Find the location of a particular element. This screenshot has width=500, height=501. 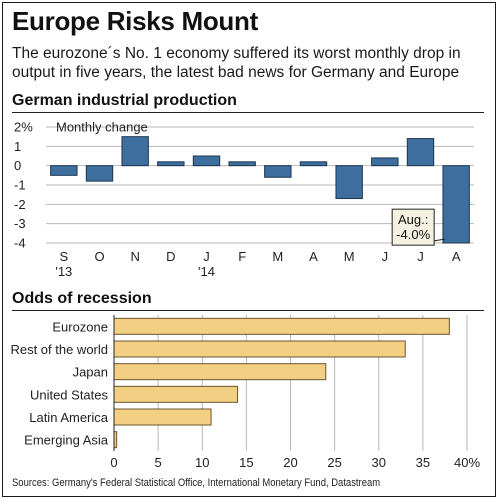

y-tick-label: -3 is located at coordinates (20, 223).